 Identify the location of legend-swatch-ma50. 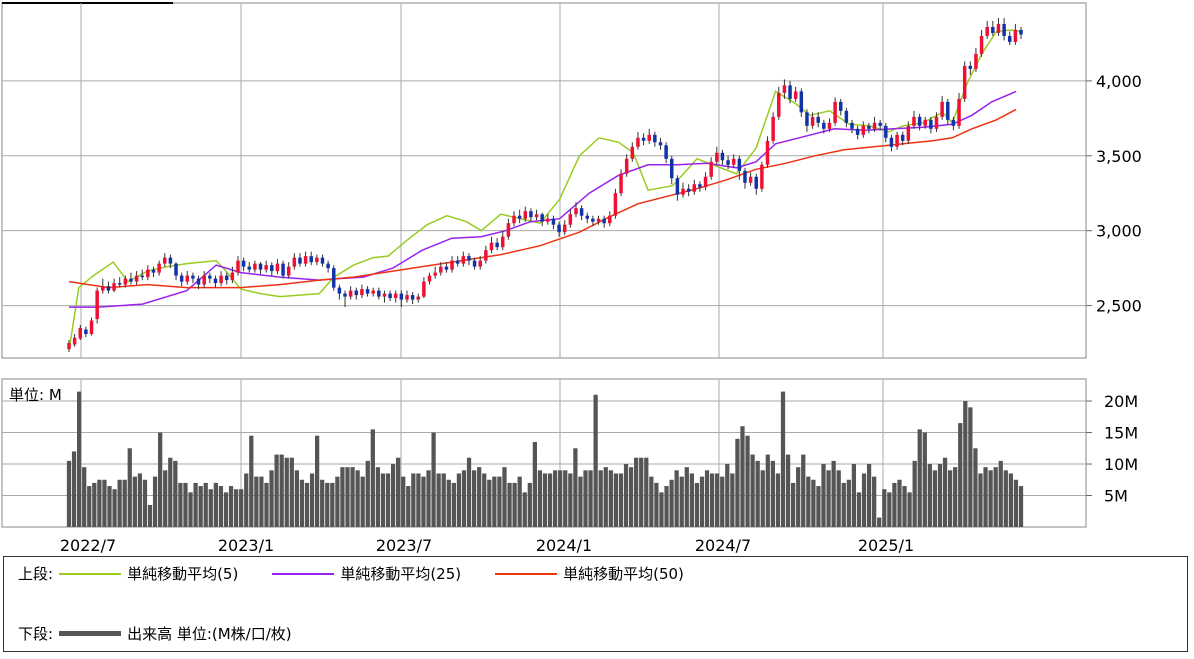
(526, 573).